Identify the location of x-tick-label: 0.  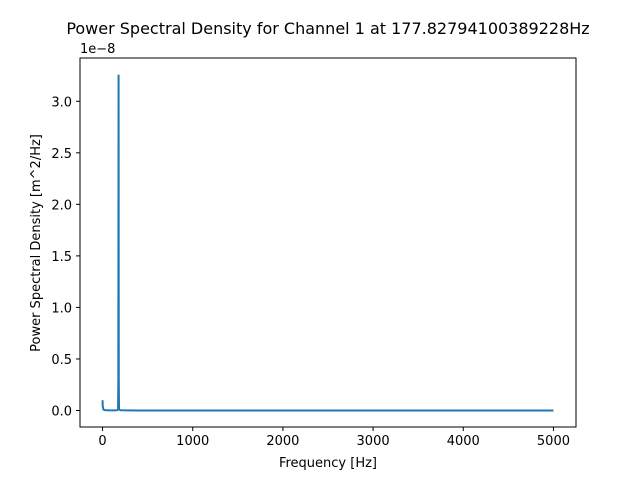
(102, 441).